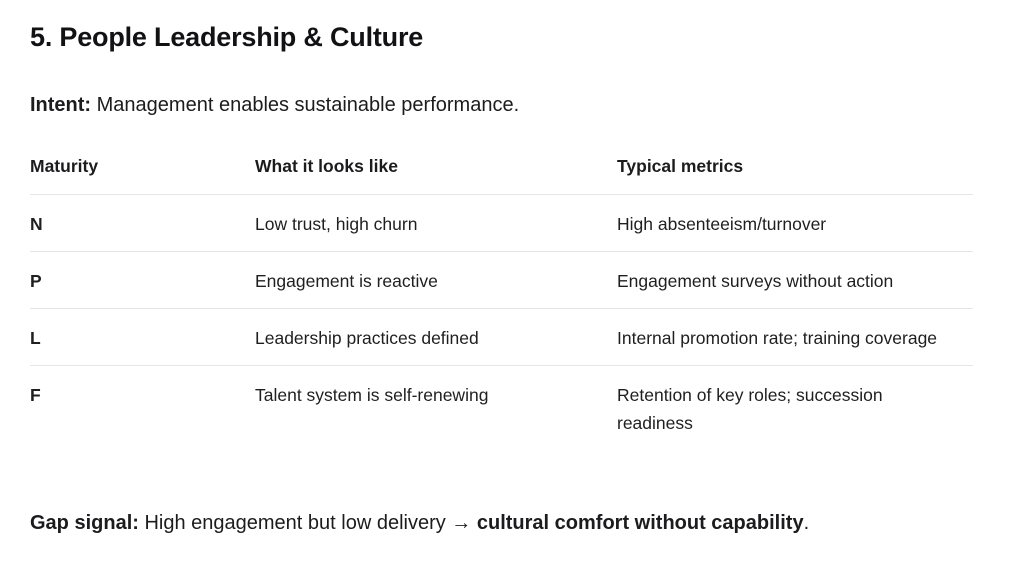  What do you see at coordinates (436, 337) in the screenshot?
I see `looks-like-cell: Leadership practices defined` at bounding box center [436, 337].